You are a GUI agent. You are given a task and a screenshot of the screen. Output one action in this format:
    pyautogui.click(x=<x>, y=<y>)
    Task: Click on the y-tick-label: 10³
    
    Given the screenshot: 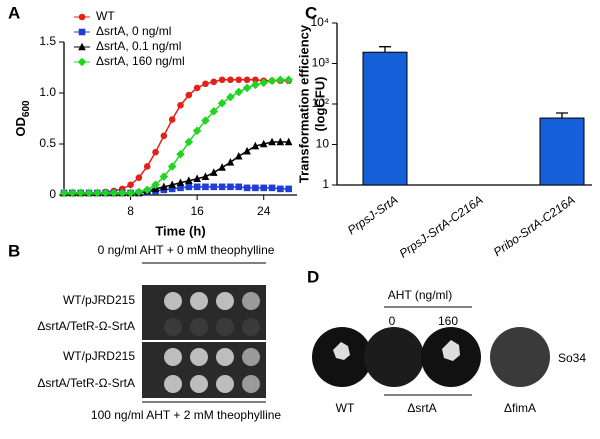 What is the action you would take?
    pyautogui.click(x=320, y=63)
    